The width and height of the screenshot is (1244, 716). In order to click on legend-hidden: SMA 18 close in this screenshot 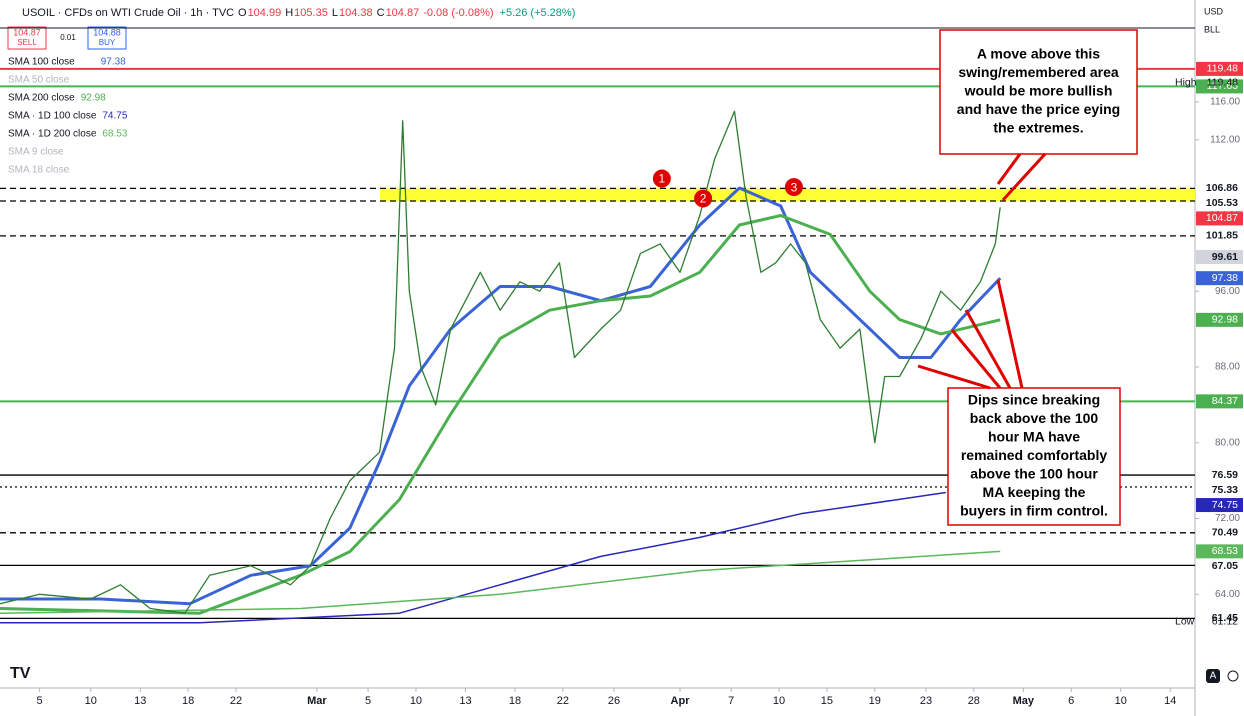, I will do `click(39, 170)`.